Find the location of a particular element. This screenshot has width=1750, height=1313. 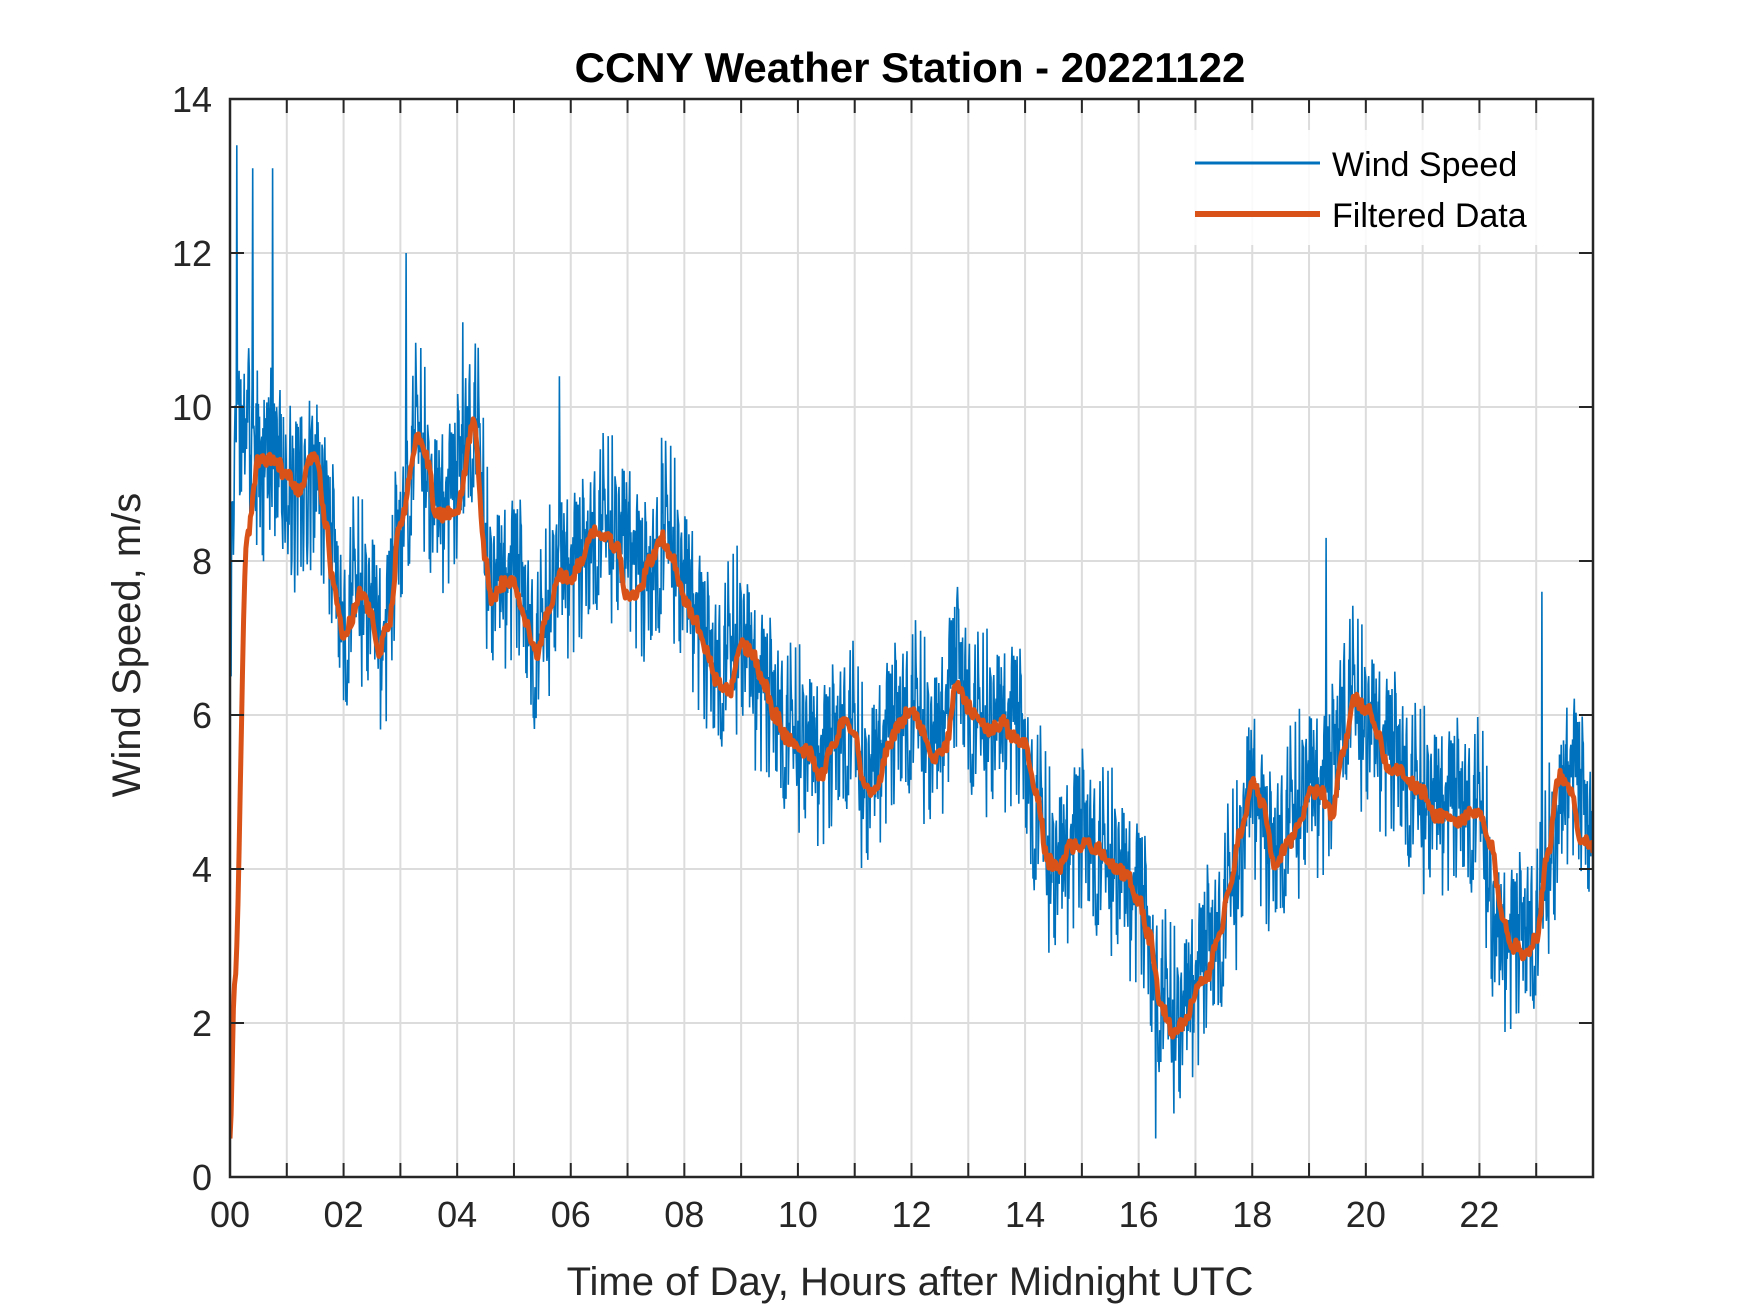

y-tick-label: 2 is located at coordinates (202, 1023).